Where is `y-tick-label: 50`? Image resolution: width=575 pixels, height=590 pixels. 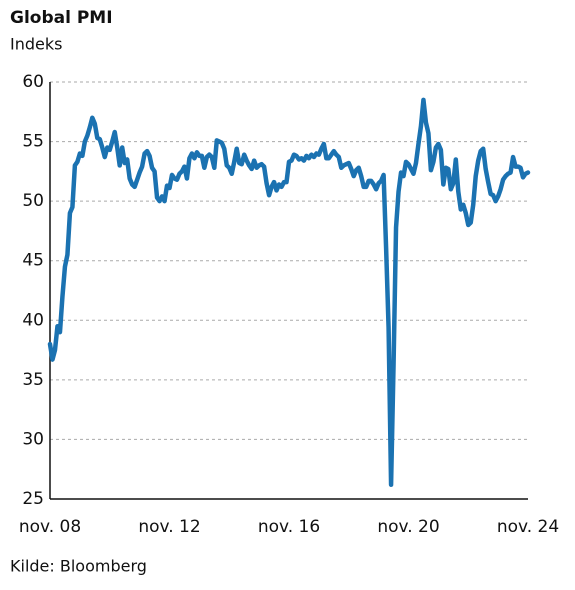
y-tick-label: 50 is located at coordinates (33, 201).